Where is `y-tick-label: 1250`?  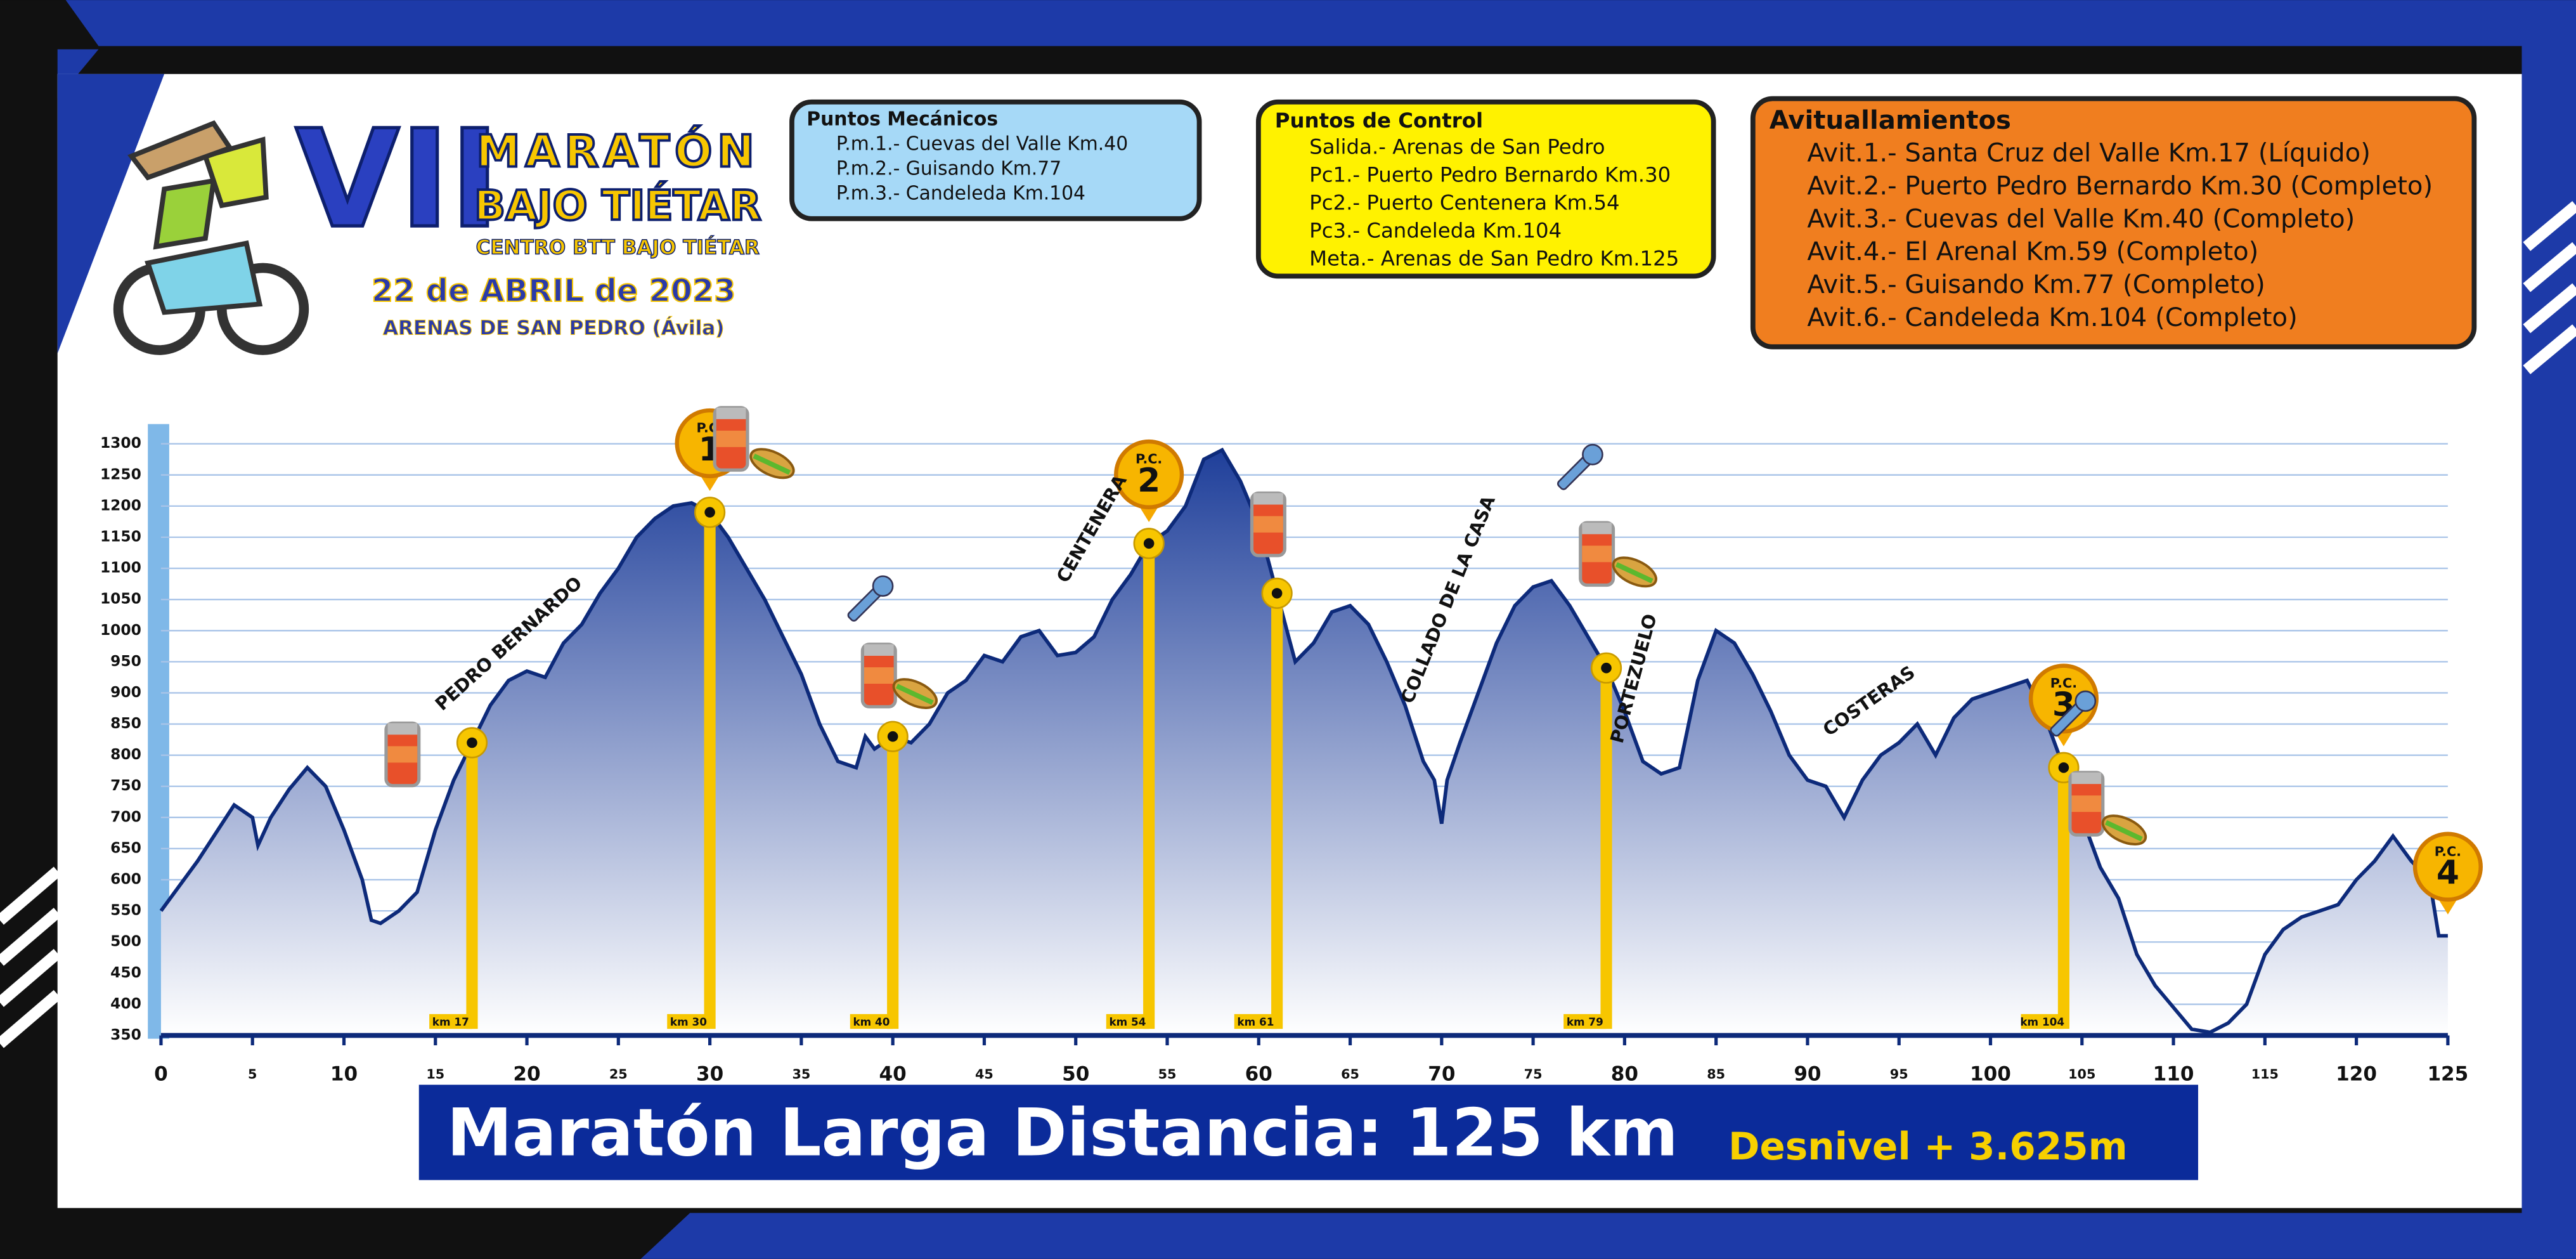
y-tick-label: 1250 is located at coordinates (120, 475).